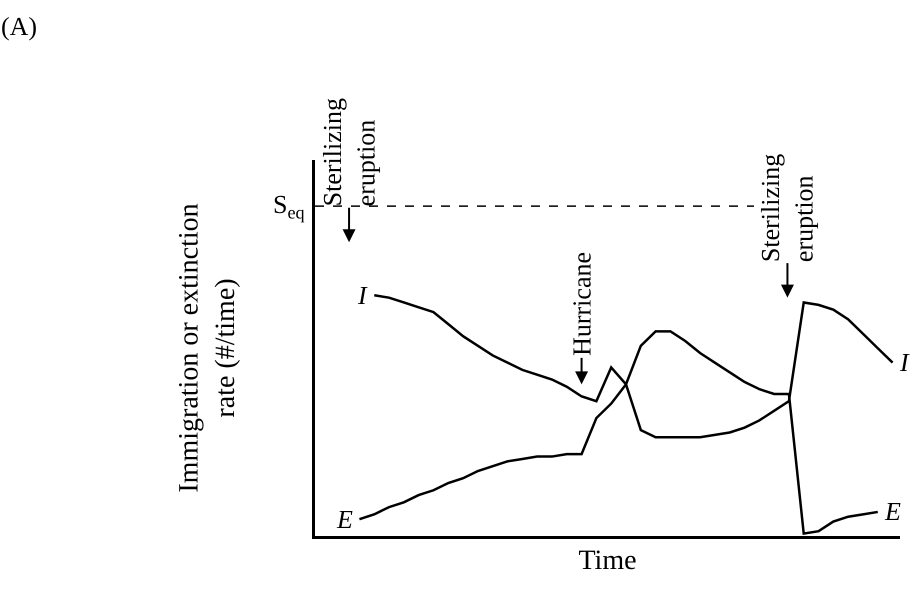  What do you see at coordinates (289, 206) in the screenshot?
I see `ref-line-label: S$_{eq}$` at bounding box center [289, 206].